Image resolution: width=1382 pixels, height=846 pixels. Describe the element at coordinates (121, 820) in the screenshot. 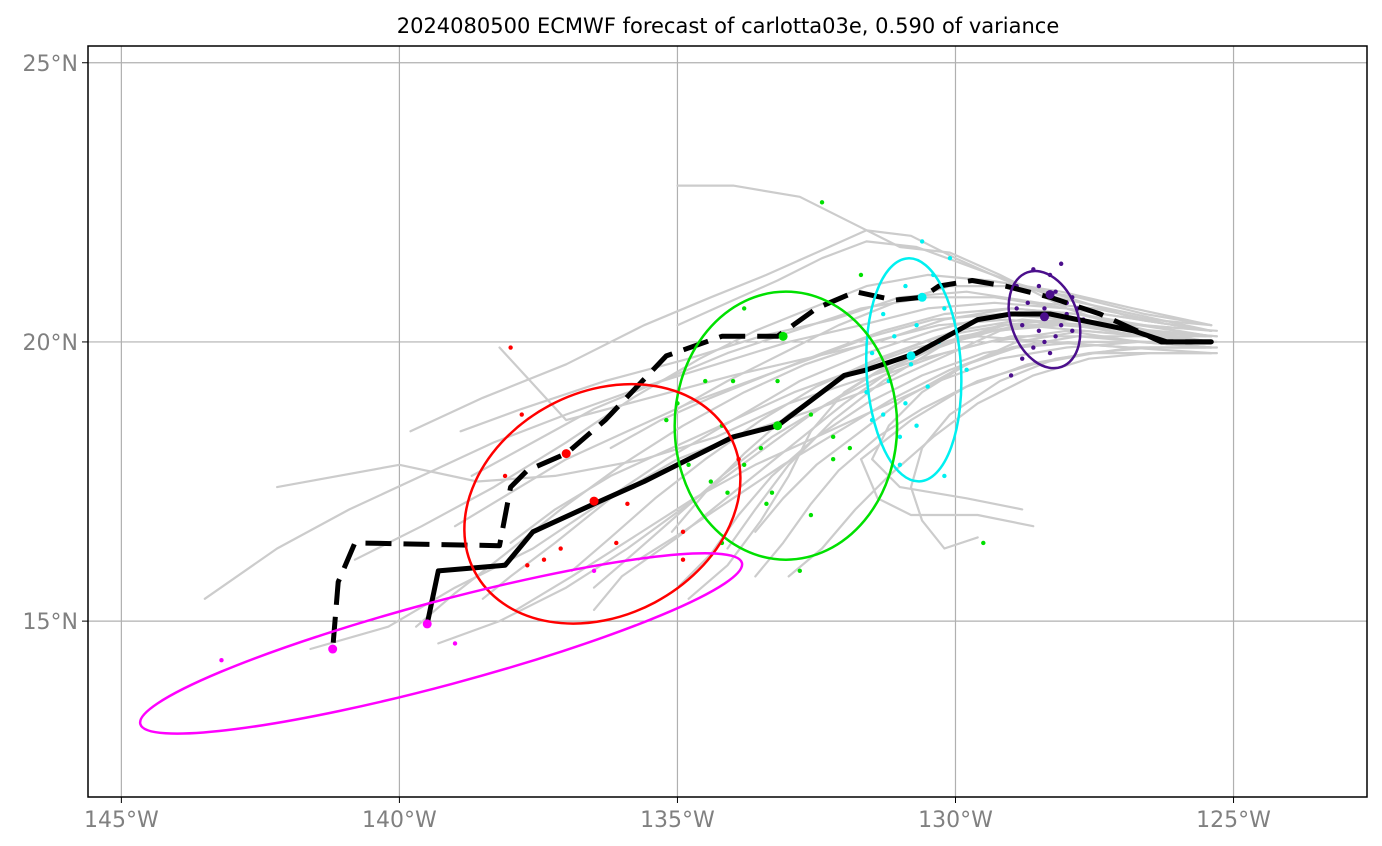

I see `x-tick-label: 145°W` at that location.